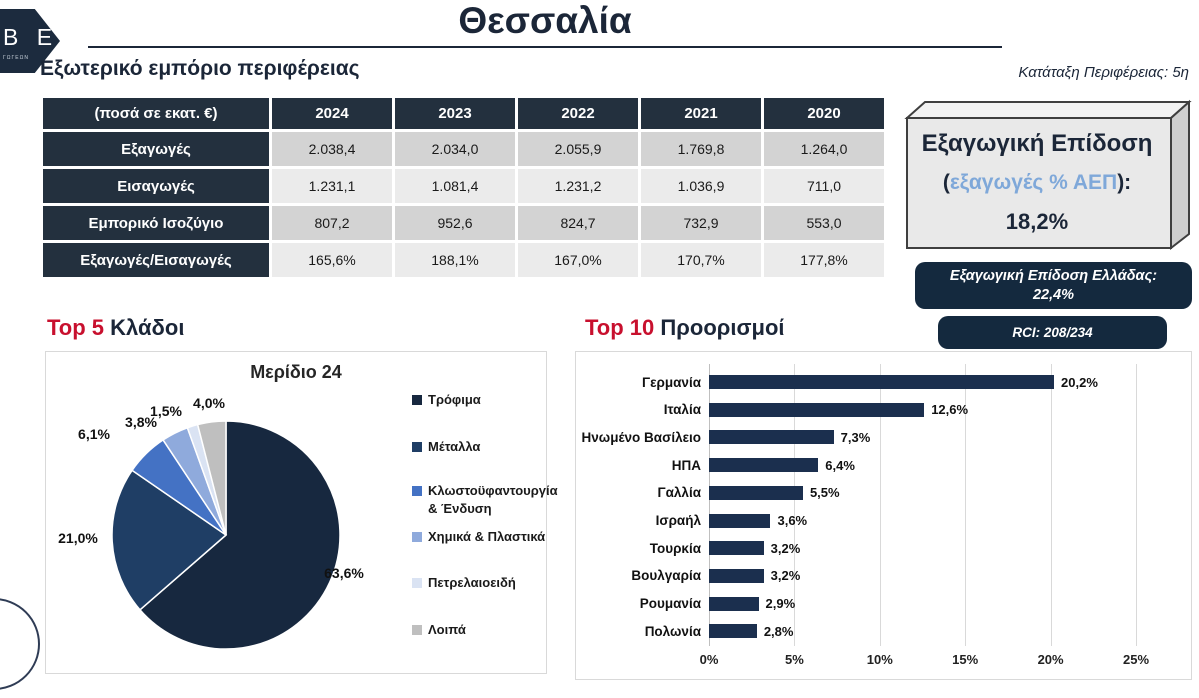 This screenshot has height=698, width=1199. I want to click on export-performance-title: Εξαγωγική Επίδοση, so click(1037, 143).